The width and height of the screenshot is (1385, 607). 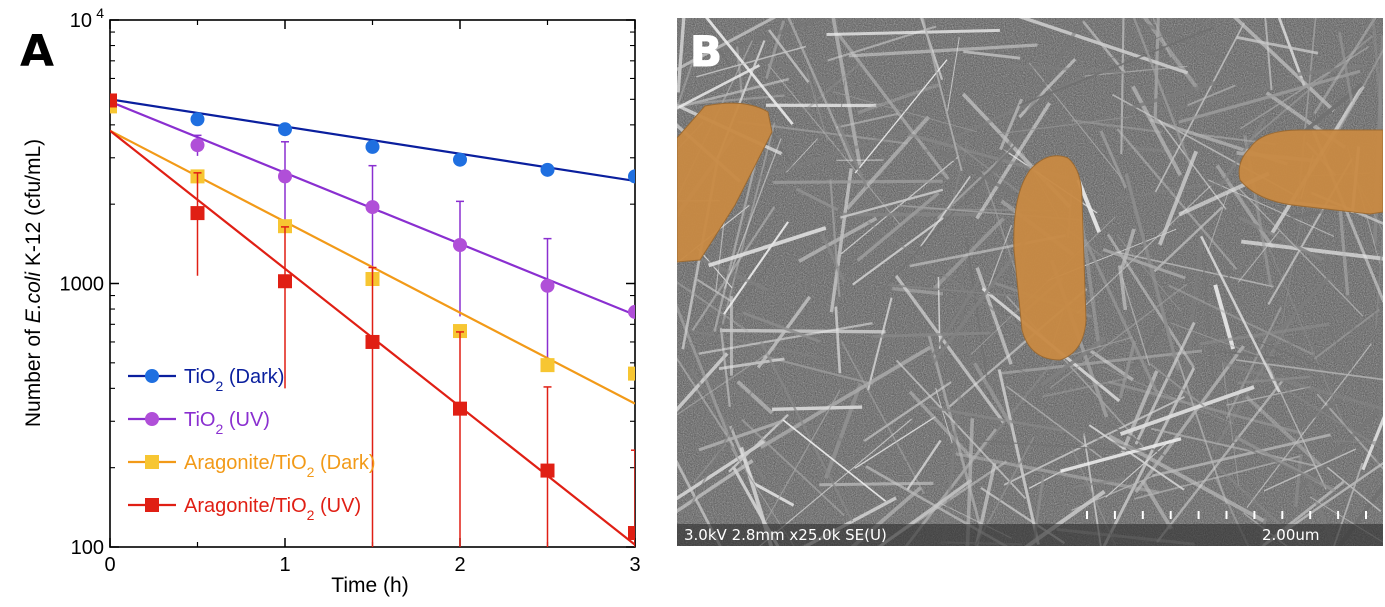 I want to click on y-tick-label: 10, so click(x=81, y=21).